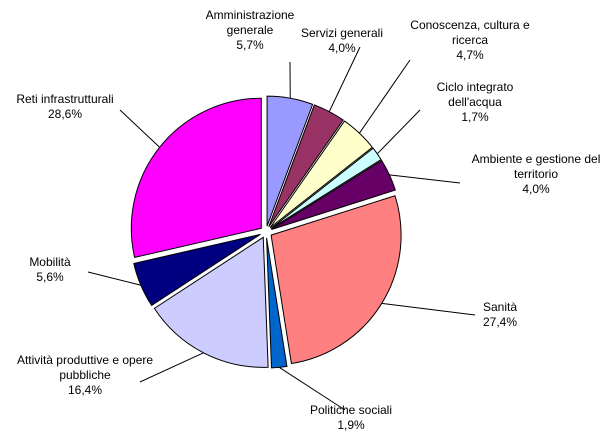  I want to click on value-label: 27,4%, so click(500, 322).